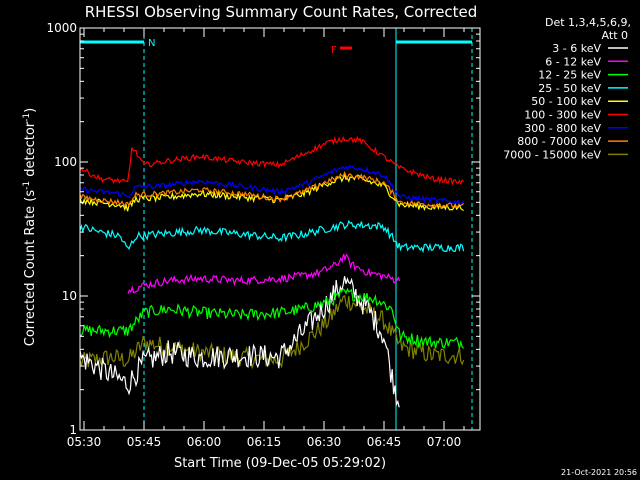  What do you see at coordinates (576, 48) in the screenshot?
I see `legend-label: 3 - 6 keV` at bounding box center [576, 48].